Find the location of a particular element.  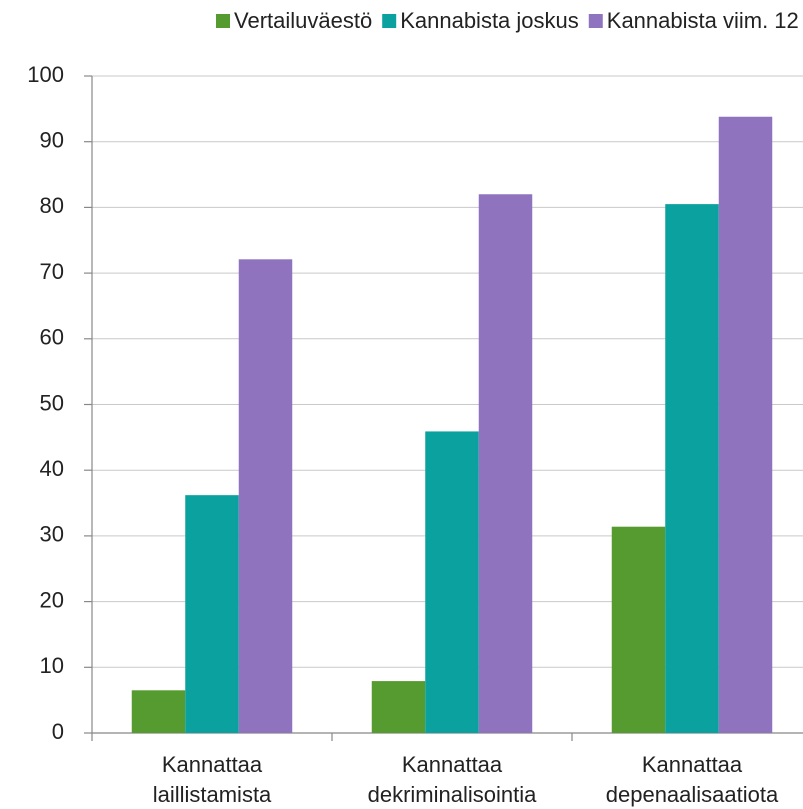

legend-label: Kannabista viim. 12 kk is located at coordinates (705, 20).